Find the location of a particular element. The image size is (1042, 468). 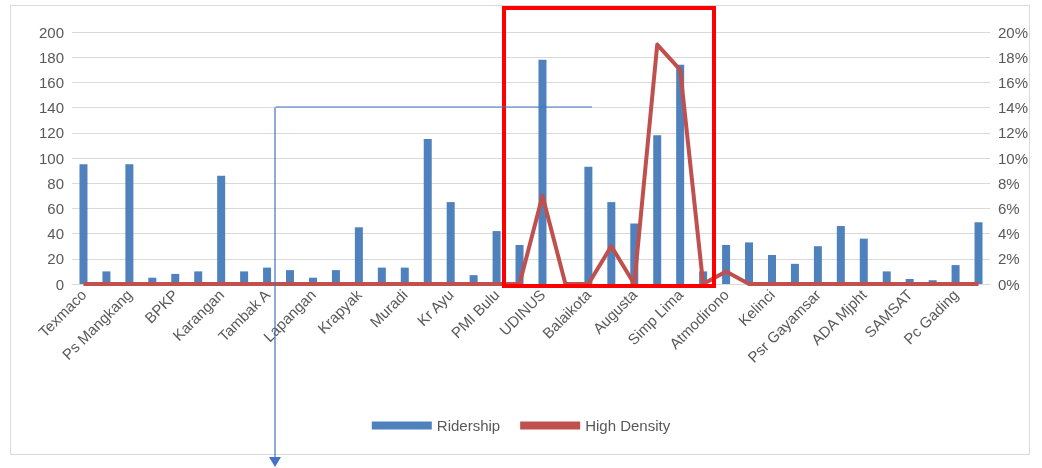

y2-tick-label: 10% is located at coordinates (1013, 158).